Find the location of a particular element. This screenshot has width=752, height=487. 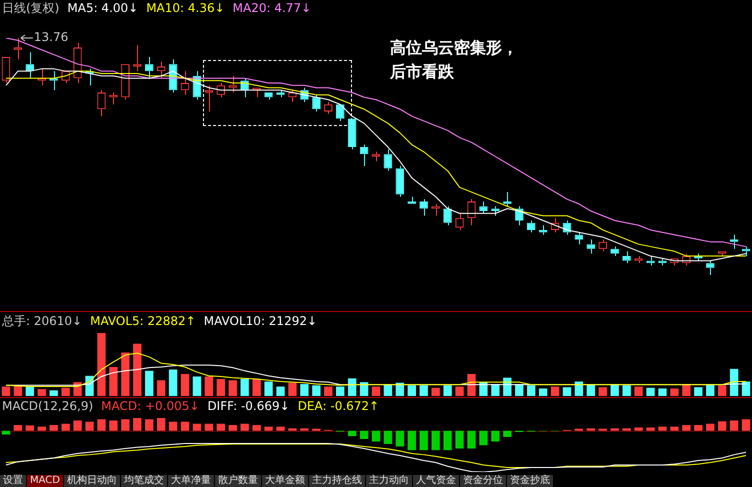

chart-title: 总手: 20610↓ is located at coordinates (42, 321).